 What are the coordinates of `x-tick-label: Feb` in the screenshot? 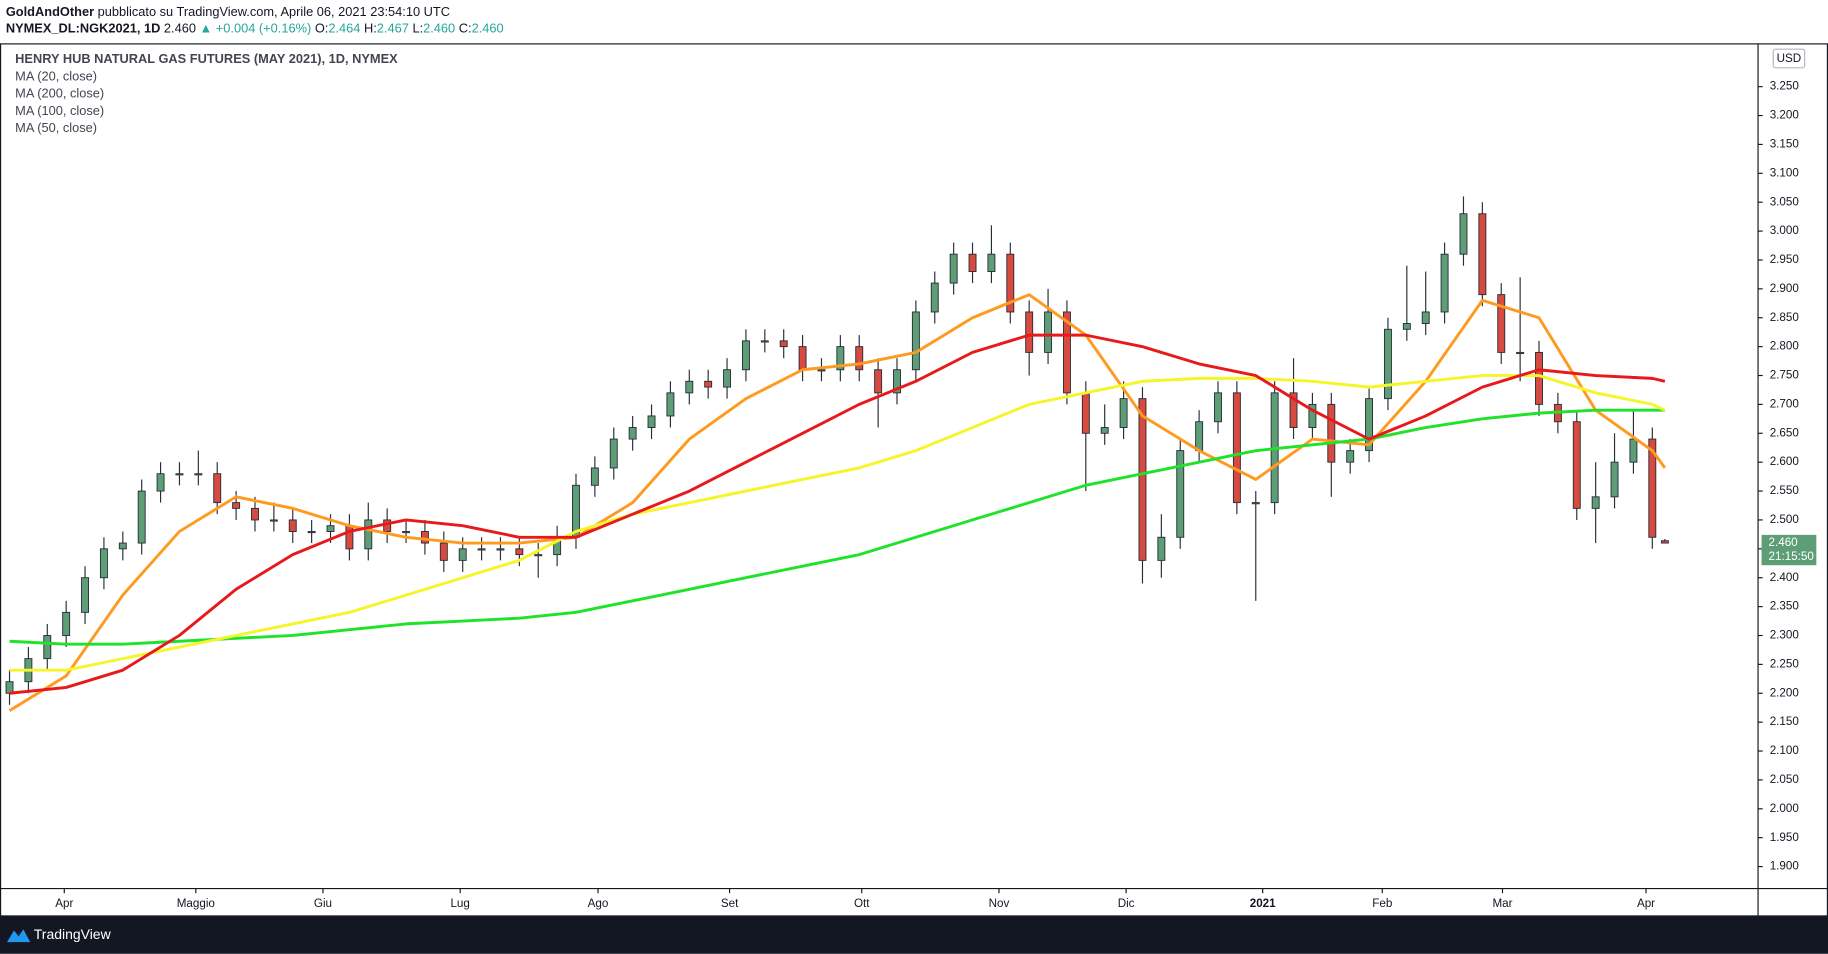 It's located at (1382, 903).